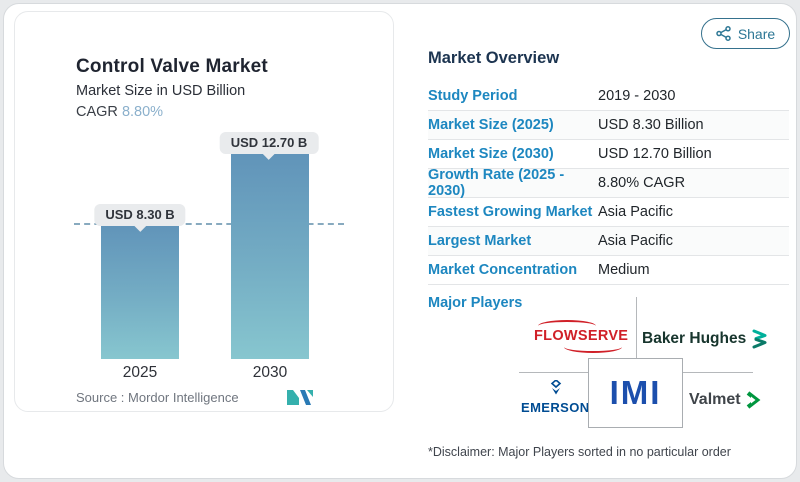  Describe the element at coordinates (637, 96) in the screenshot. I see `row-value: 2019 - 2030` at that location.